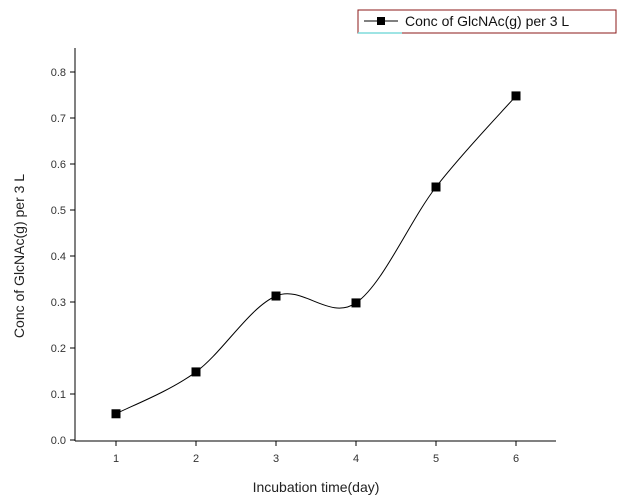 The width and height of the screenshot is (629, 498). I want to click on x-tick-0: 1, so click(116, 453).